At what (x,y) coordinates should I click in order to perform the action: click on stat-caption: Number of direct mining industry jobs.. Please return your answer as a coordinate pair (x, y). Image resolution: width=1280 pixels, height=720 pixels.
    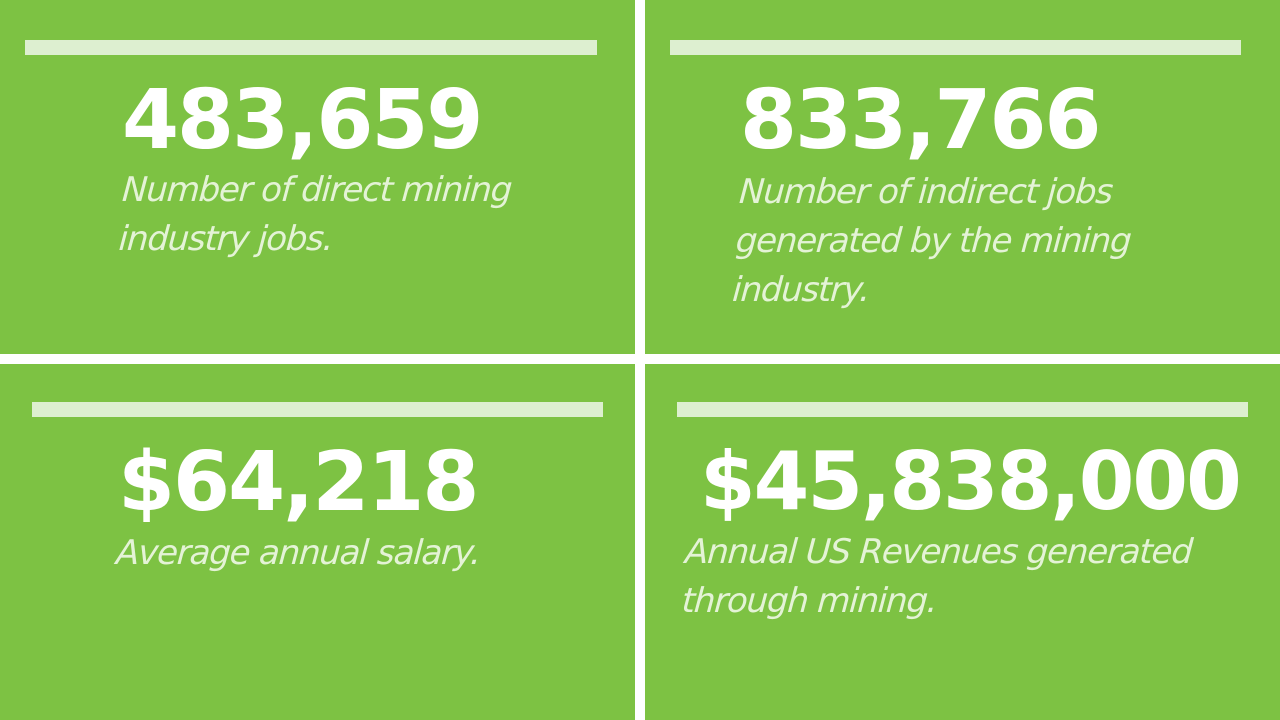
    Looking at the image, I should click on (315, 214).